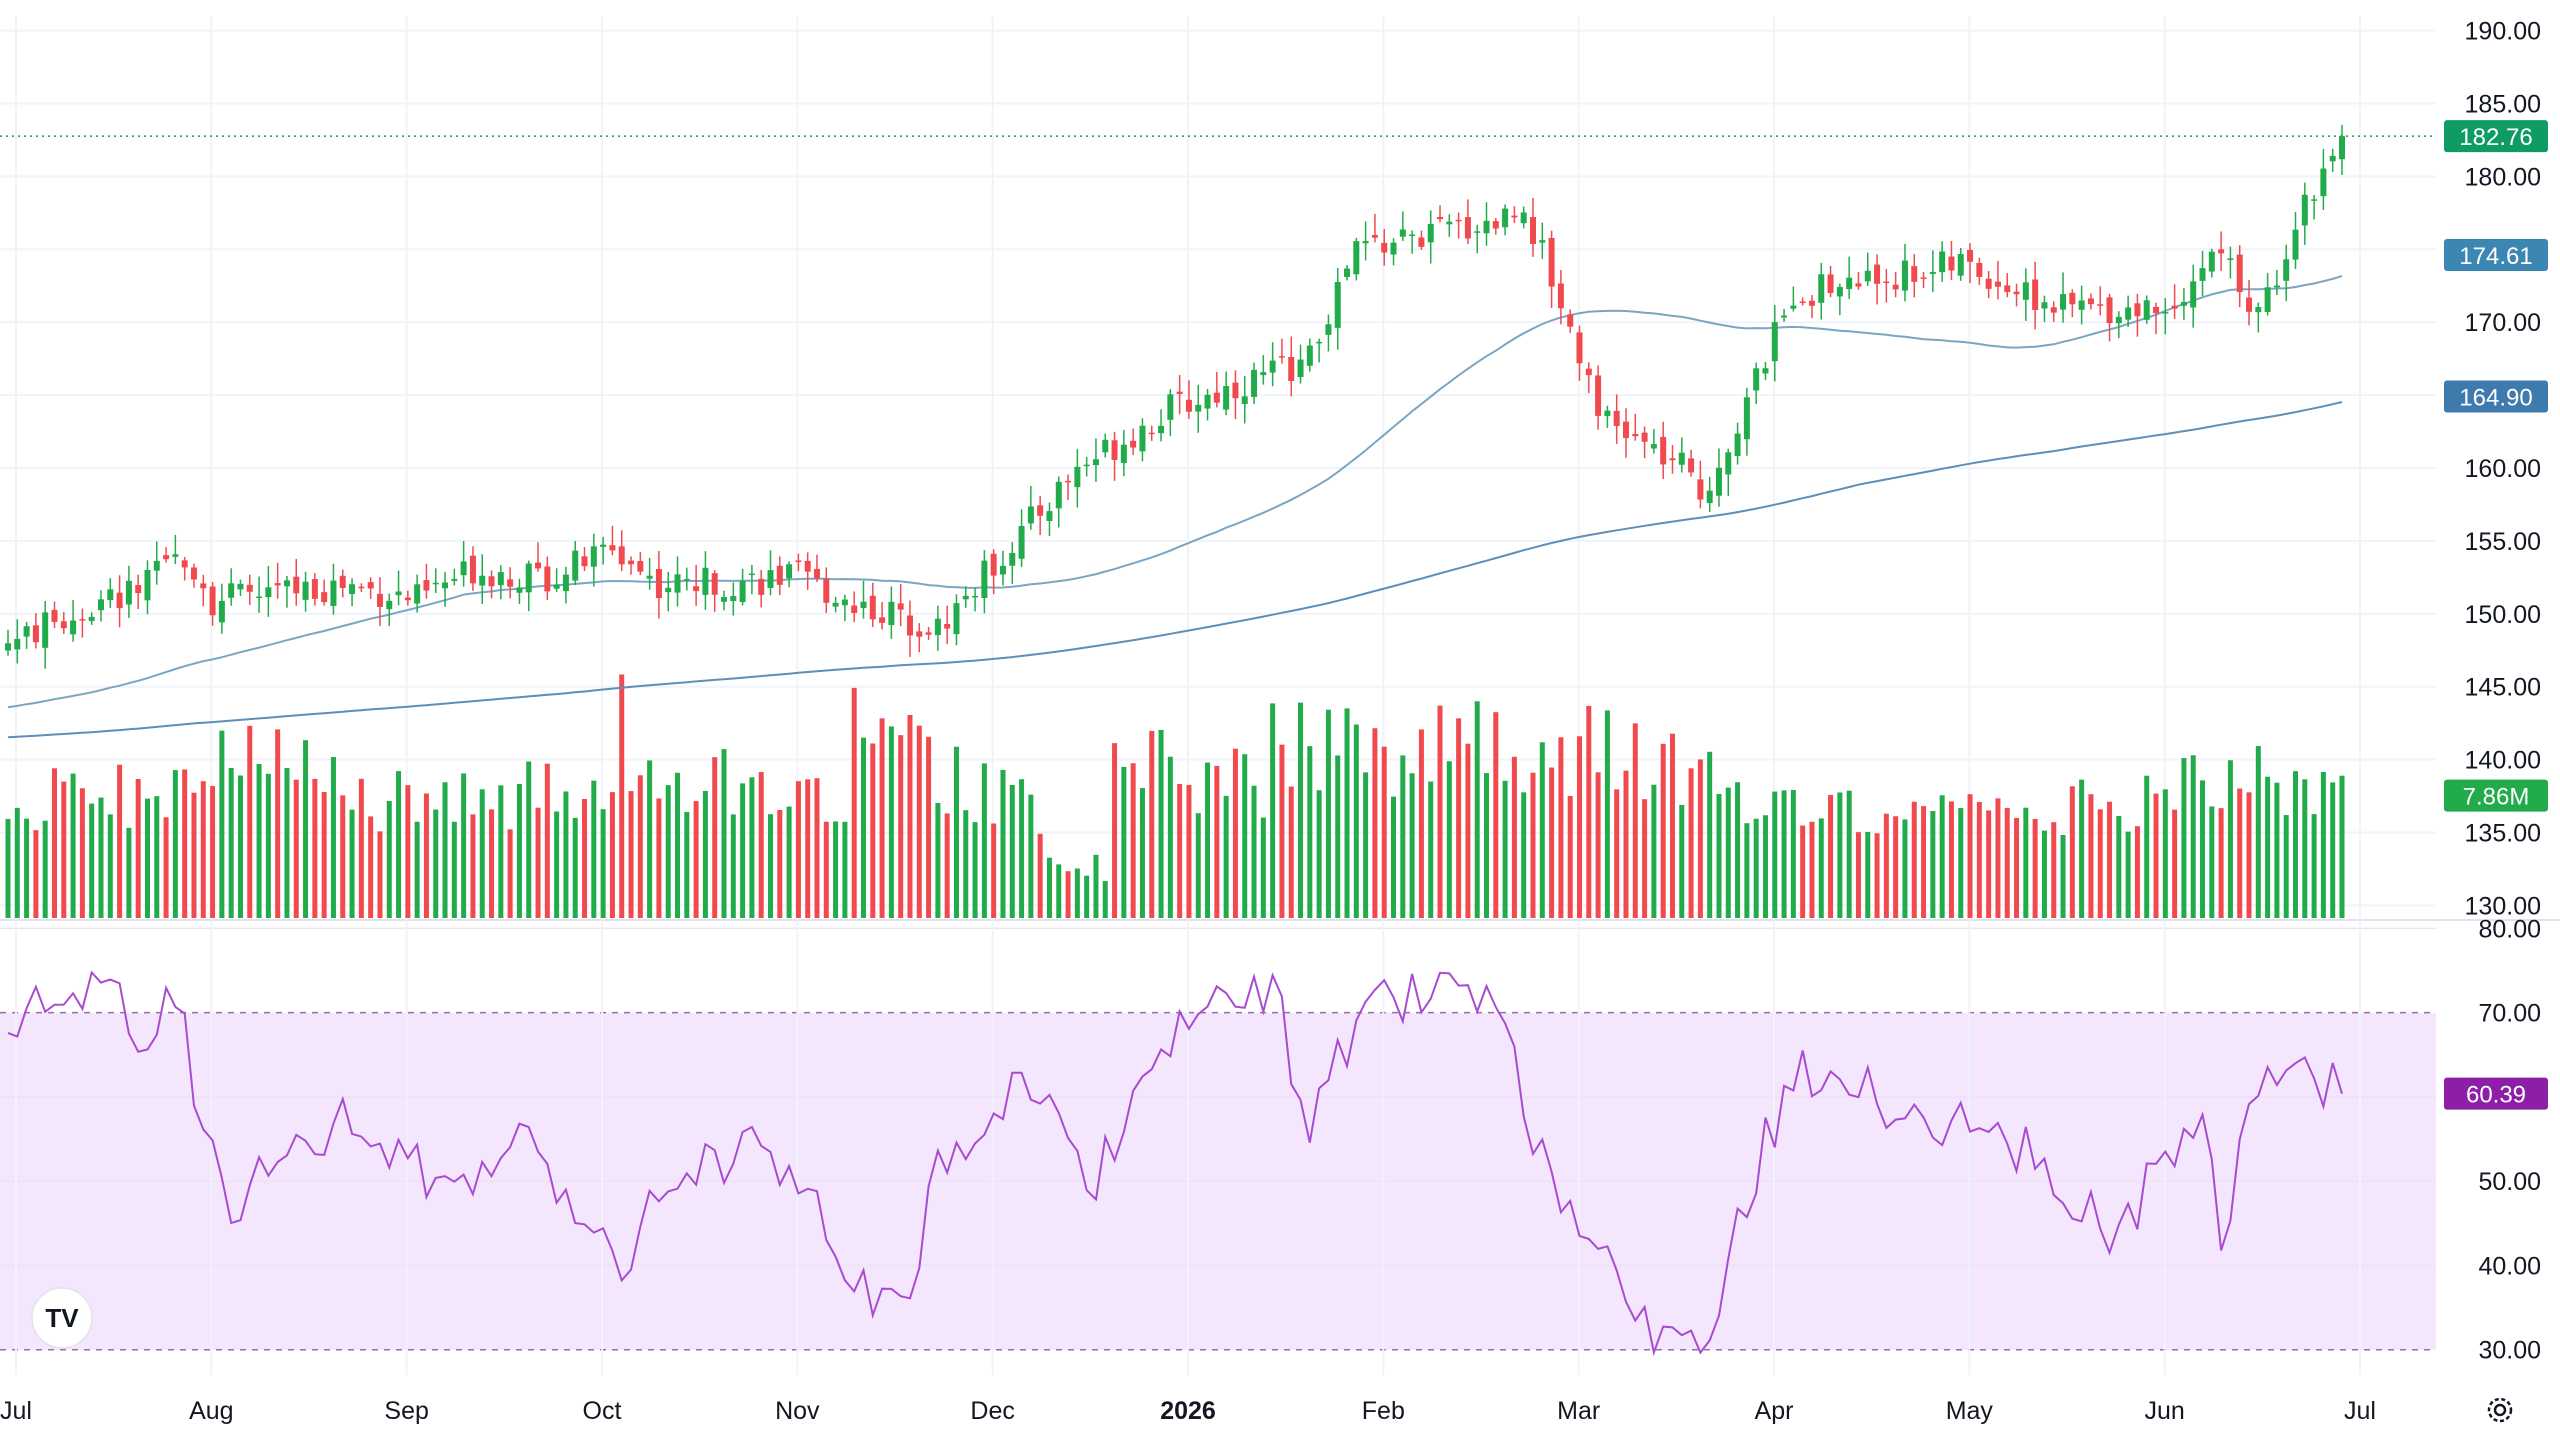  I want to click on current-price-badge-bg, so click(2496, 136).